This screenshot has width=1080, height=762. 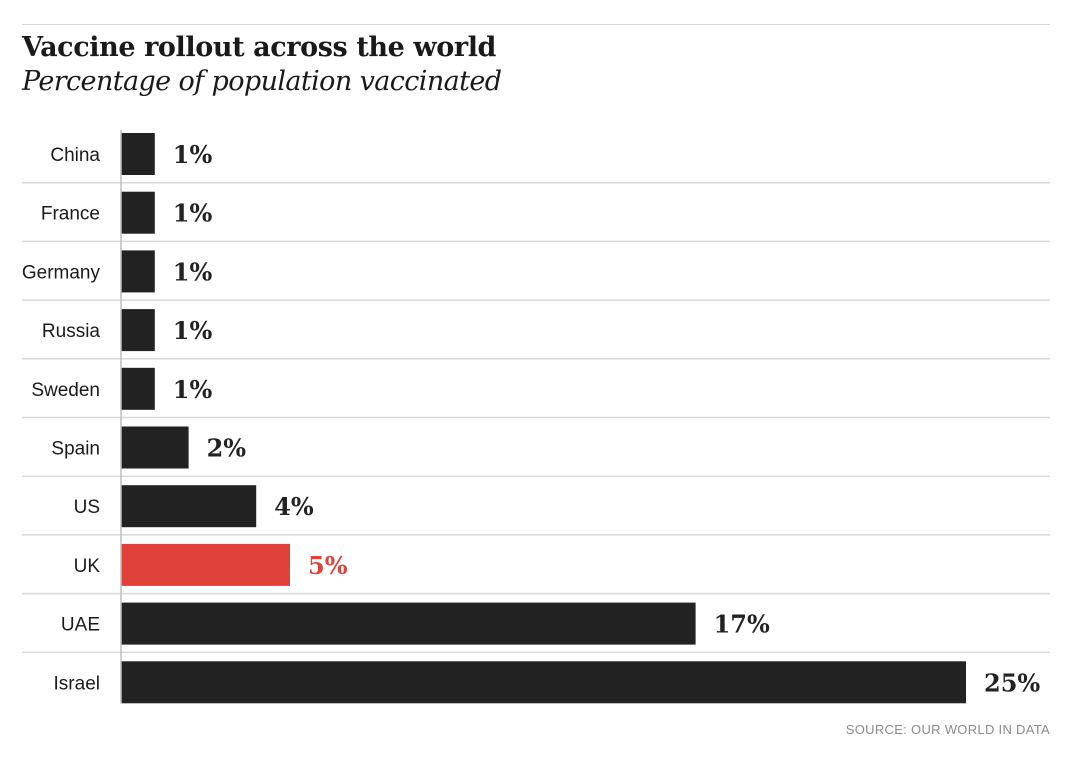 What do you see at coordinates (75, 449) in the screenshot?
I see `category-label: Spain` at bounding box center [75, 449].